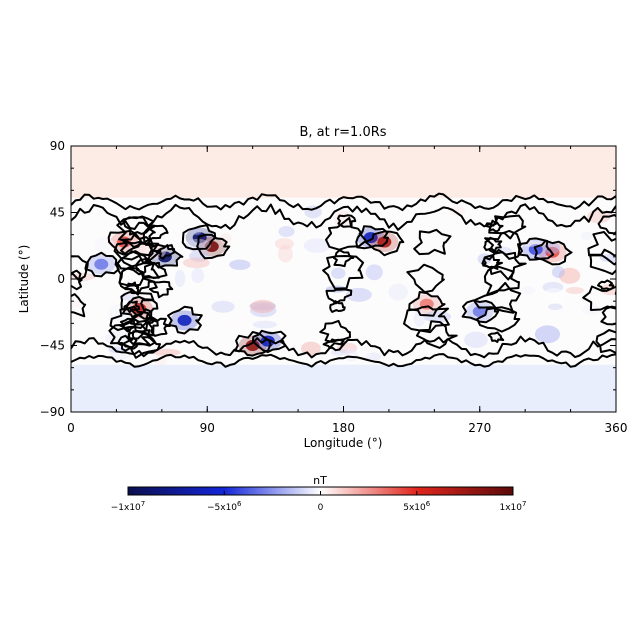 Image resolution: width=640 pixels, height=640 pixels. I want to click on colorbar-tick-label: −1x10⁷, so click(128, 506).